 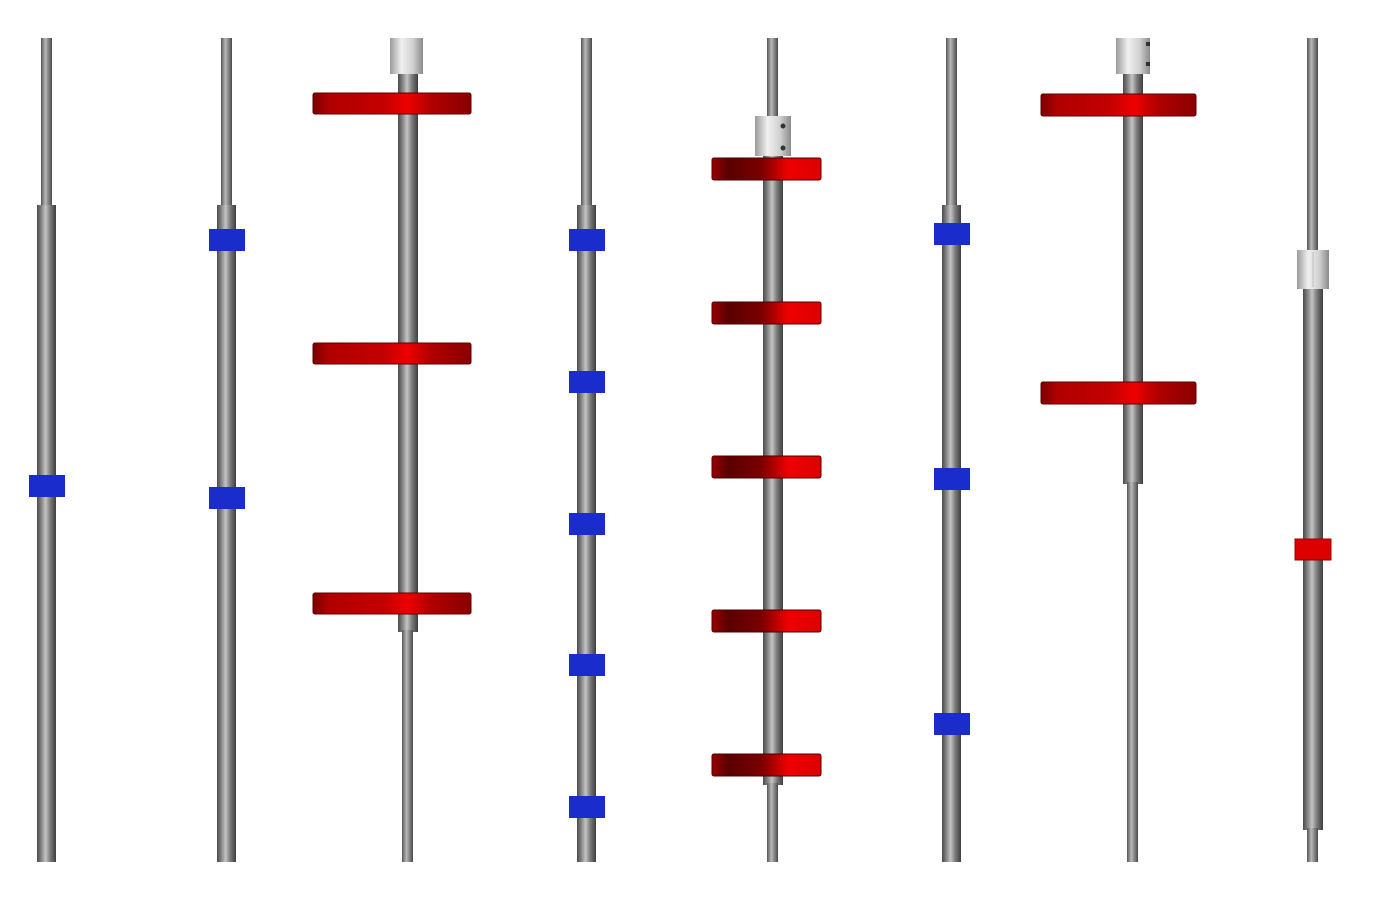 What do you see at coordinates (407, 746) in the screenshot?
I see `rod-3-thin-shaft` at bounding box center [407, 746].